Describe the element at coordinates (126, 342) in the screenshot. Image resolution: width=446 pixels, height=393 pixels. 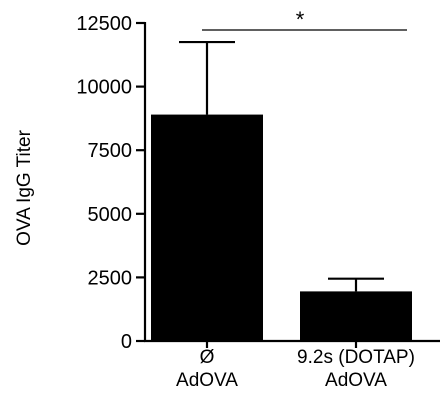
I see `y-tick-label: 0` at that location.